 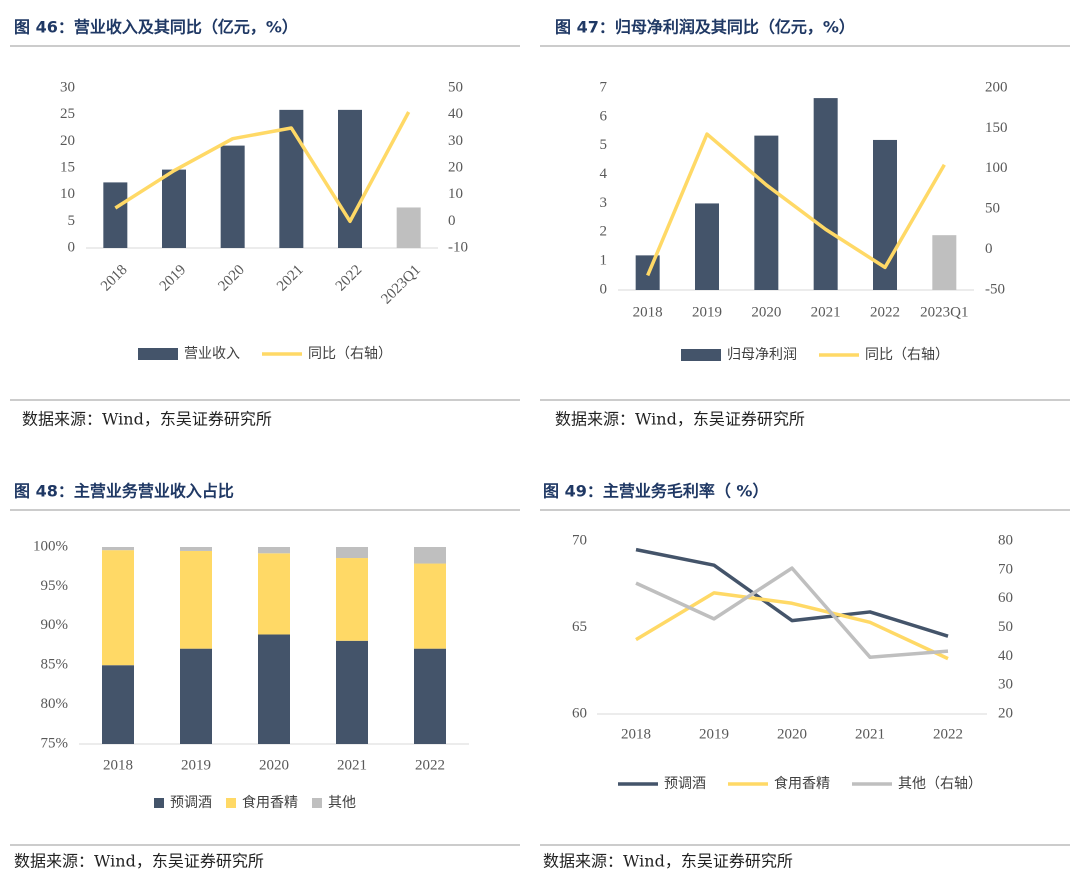 What do you see at coordinates (579, 540) in the screenshot?
I see `y-tick-label: 70` at bounding box center [579, 540].